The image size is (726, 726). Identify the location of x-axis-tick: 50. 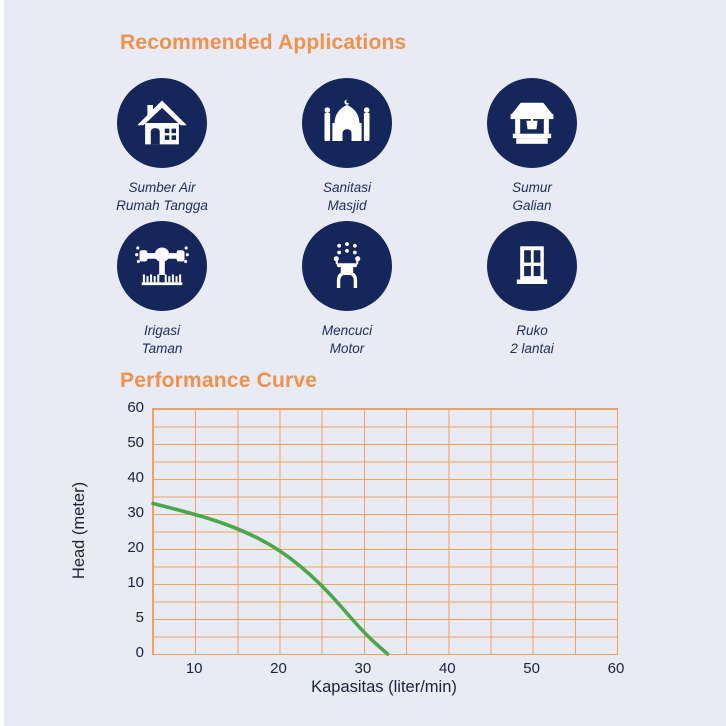
(531, 668).